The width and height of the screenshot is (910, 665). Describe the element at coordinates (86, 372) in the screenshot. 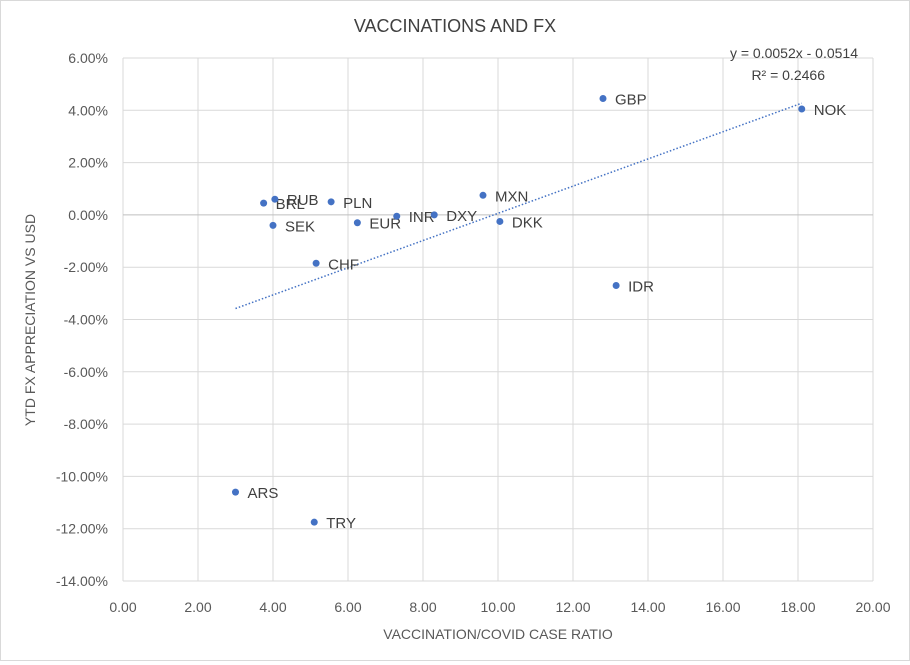

I see `y-tick-label: -6.00%` at that location.